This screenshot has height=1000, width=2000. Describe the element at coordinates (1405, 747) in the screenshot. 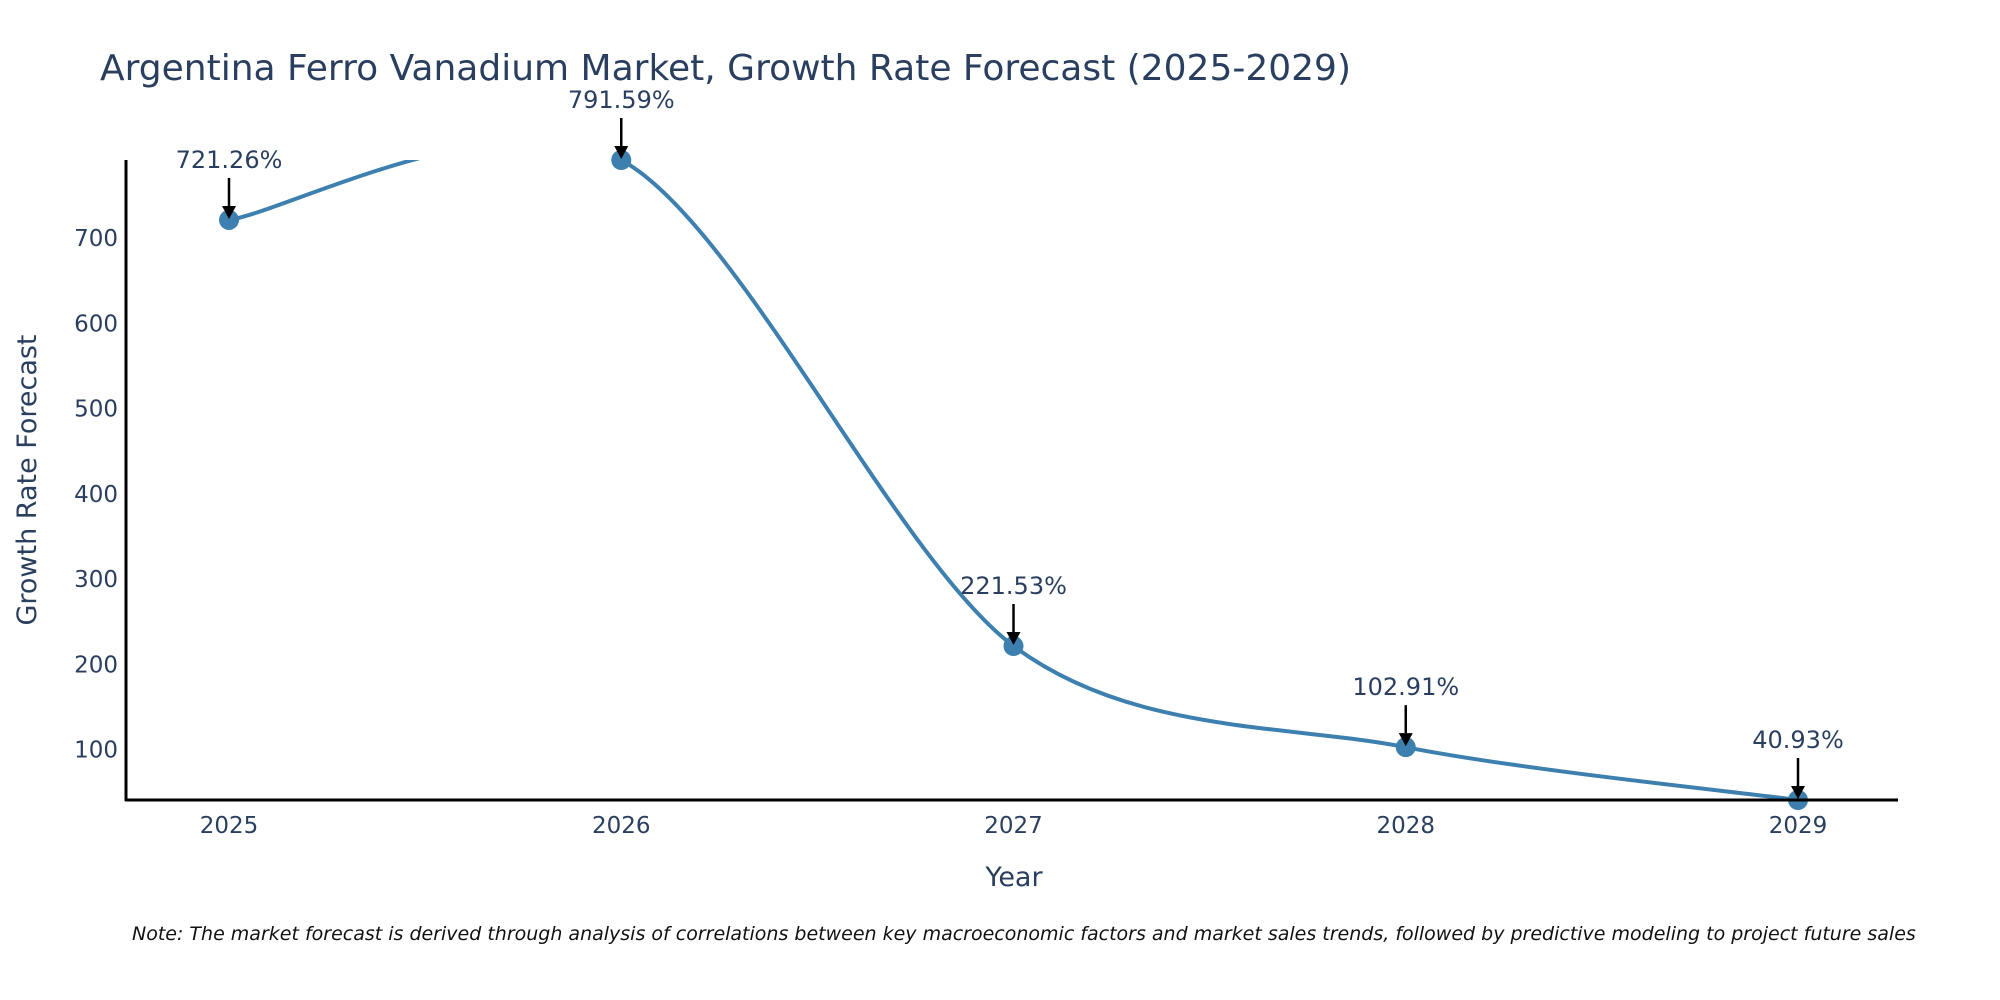

I see `data-point-2028` at that location.